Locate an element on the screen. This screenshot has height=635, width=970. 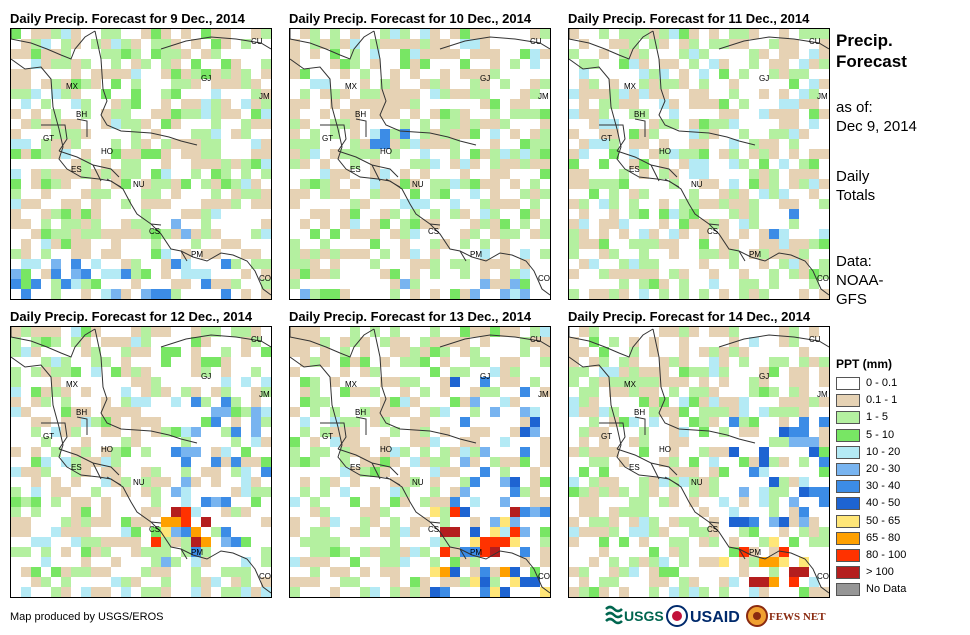
country-label: CS is located at coordinates (154, 529).